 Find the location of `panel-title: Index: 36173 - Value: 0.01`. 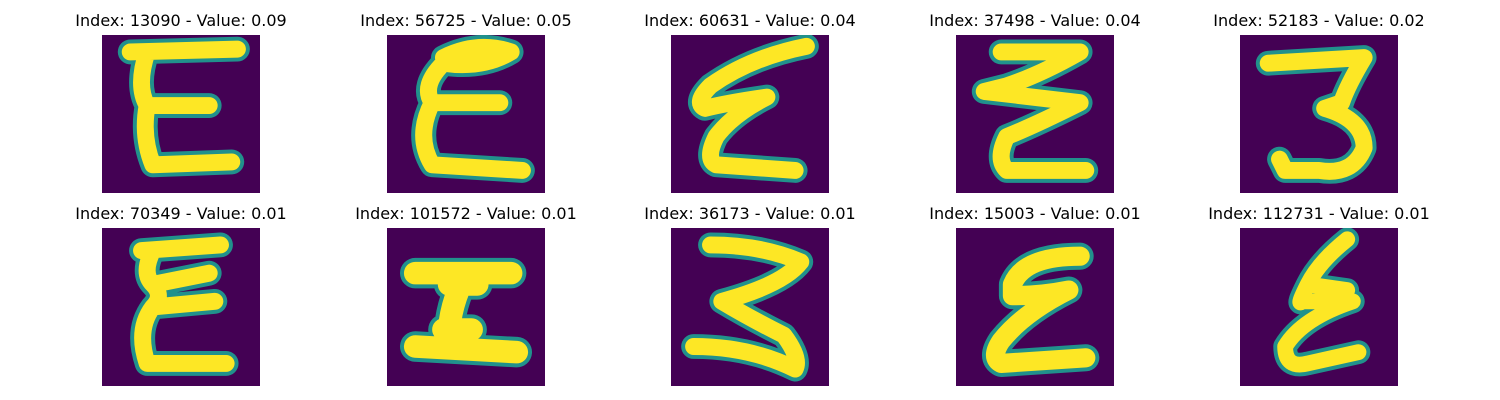

panel-title: Index: 36173 - Value: 0.01 is located at coordinates (750, 214).